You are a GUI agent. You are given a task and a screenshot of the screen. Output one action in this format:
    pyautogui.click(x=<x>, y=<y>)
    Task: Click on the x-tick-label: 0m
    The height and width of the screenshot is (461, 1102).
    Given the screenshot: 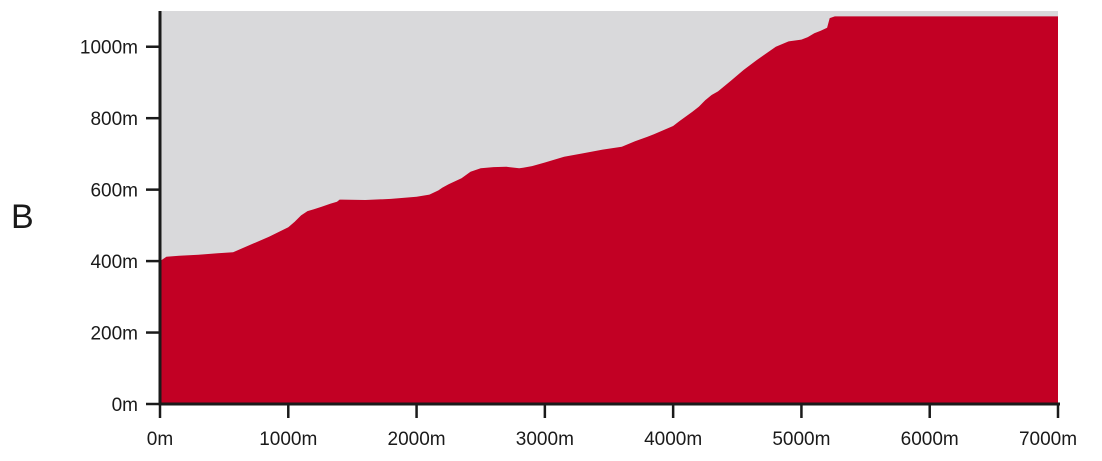 What is the action you would take?
    pyautogui.click(x=160, y=439)
    